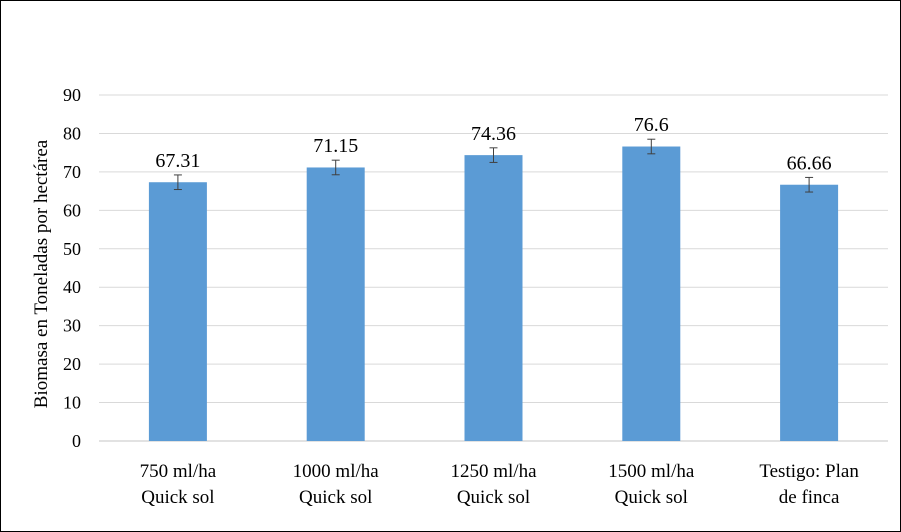 The width and height of the screenshot is (901, 532). I want to click on y-tick-label: 50, so click(72, 249).